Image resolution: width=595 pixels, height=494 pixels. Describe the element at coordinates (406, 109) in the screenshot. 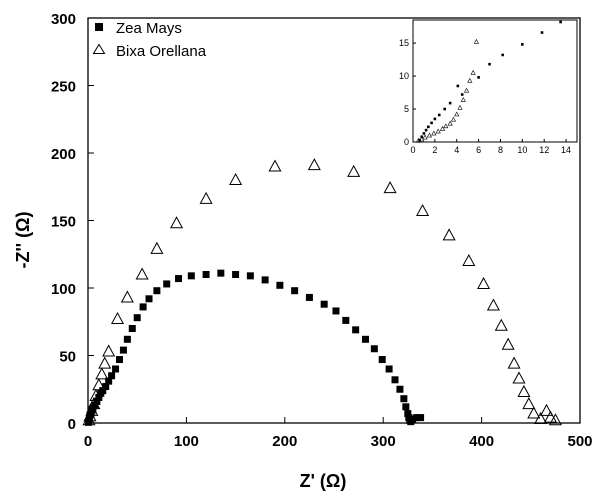

I see `y-tick-label: 5` at that location.